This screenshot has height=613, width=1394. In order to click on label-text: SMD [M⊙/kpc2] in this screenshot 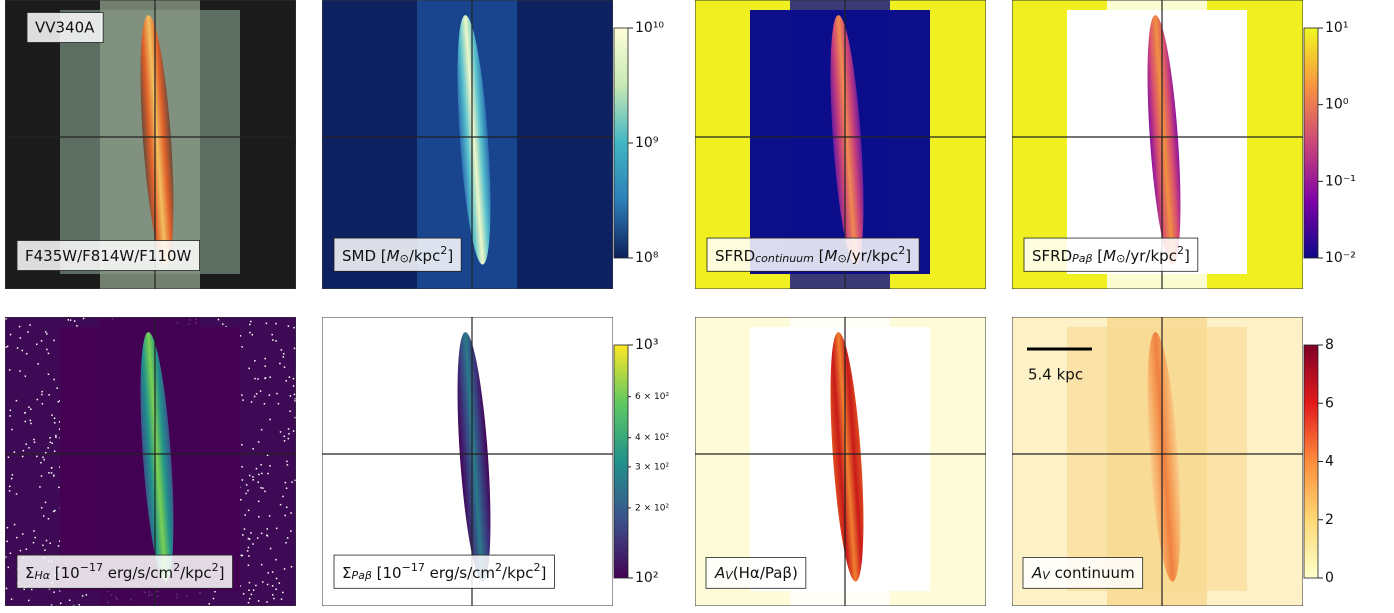, I will do `click(397, 254)`.